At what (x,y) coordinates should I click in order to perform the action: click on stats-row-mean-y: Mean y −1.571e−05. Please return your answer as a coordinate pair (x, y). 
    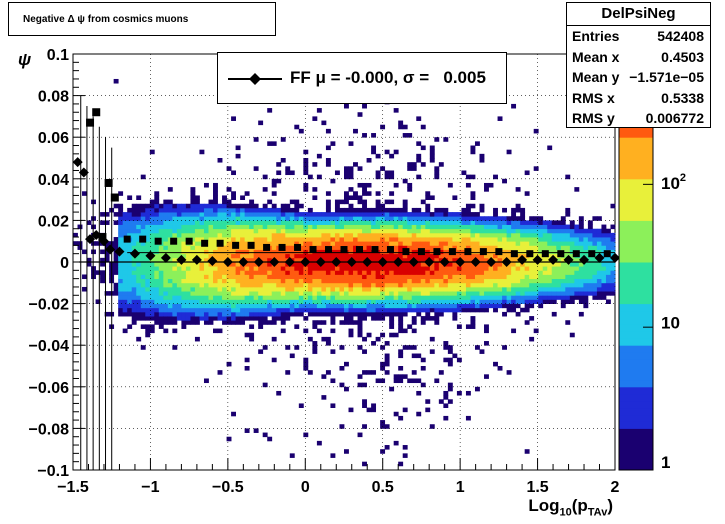
    Looking at the image, I should click on (638, 77).